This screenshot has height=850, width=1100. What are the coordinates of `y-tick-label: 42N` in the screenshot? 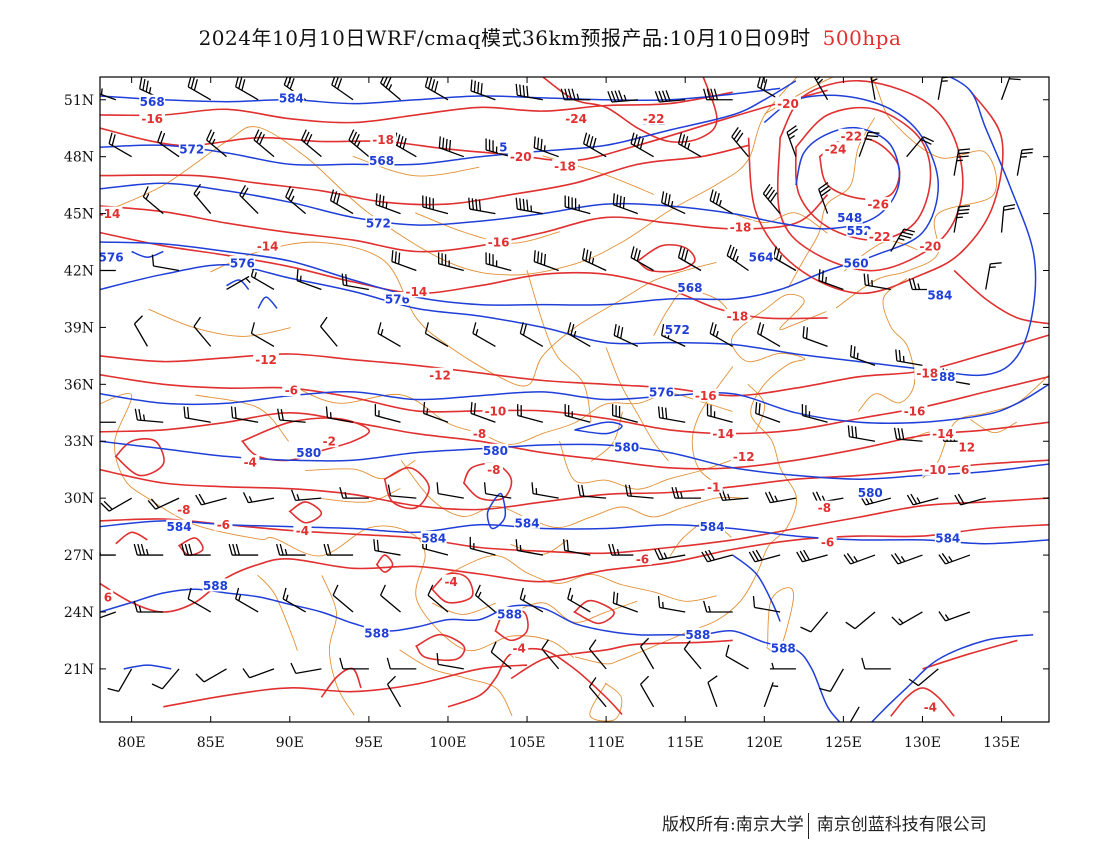 It's located at (79, 272).